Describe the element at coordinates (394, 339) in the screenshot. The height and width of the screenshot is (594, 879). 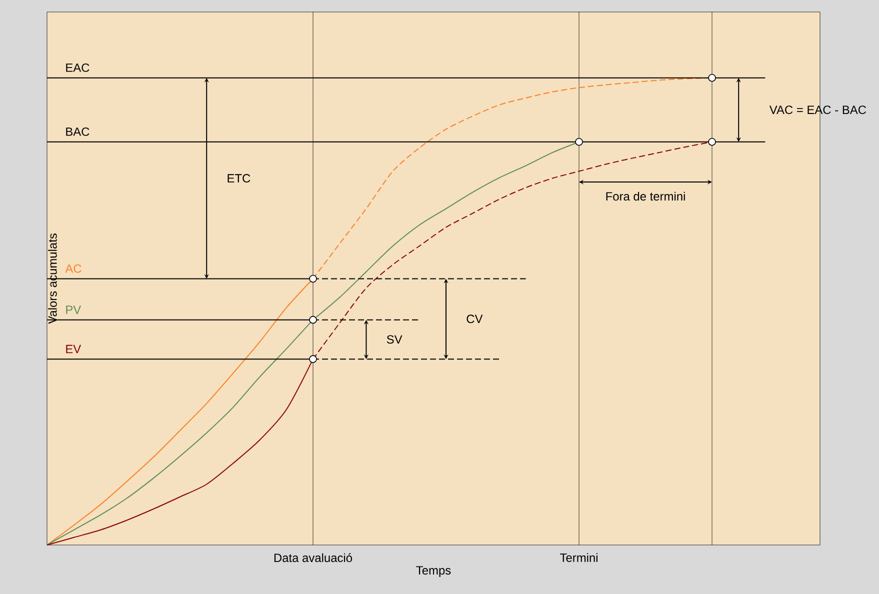
I see `annotation: SV` at that location.